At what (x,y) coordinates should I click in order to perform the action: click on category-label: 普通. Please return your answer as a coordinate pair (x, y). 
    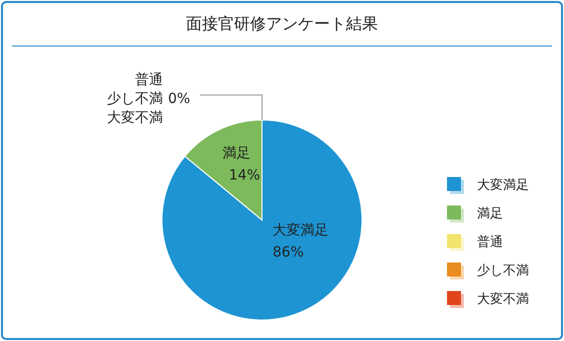
    Looking at the image, I should click on (149, 80).